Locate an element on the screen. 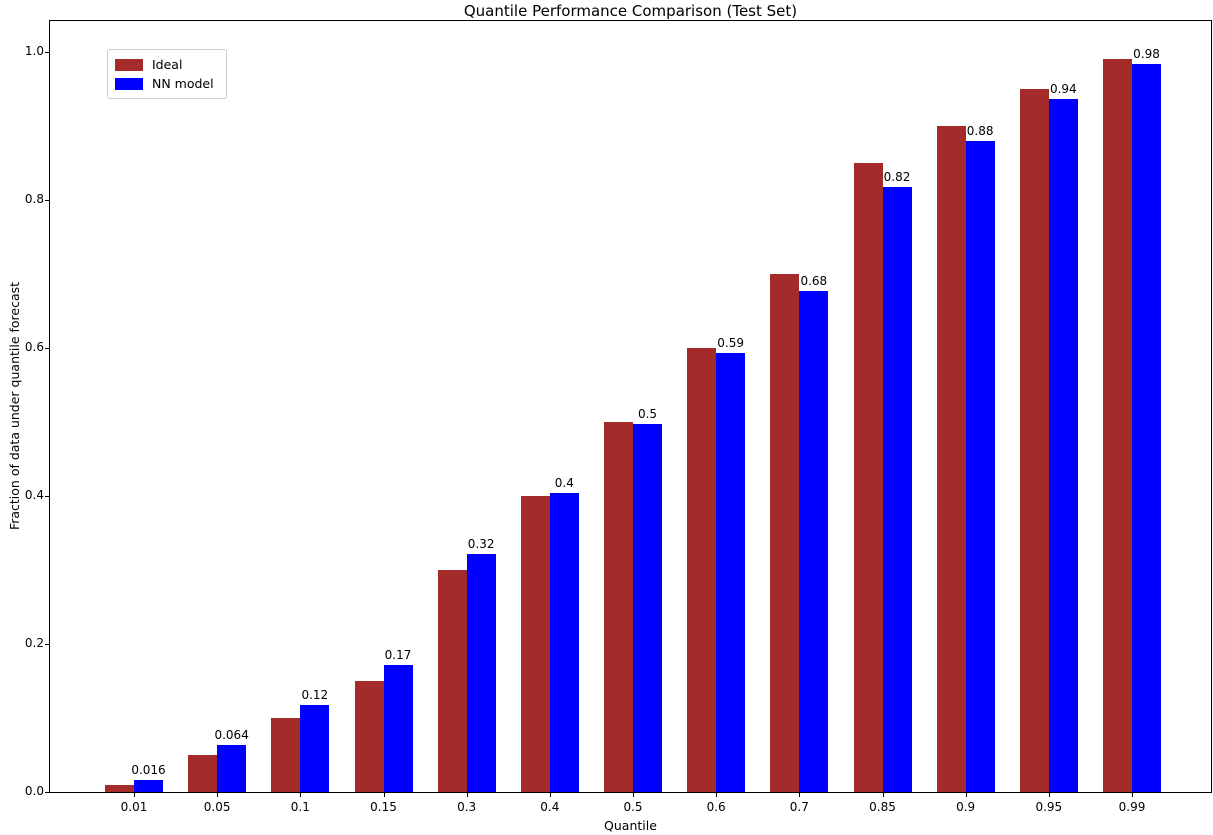 Image resolution: width=1213 pixels, height=835 pixels. legend-label: NN model is located at coordinates (183, 83).